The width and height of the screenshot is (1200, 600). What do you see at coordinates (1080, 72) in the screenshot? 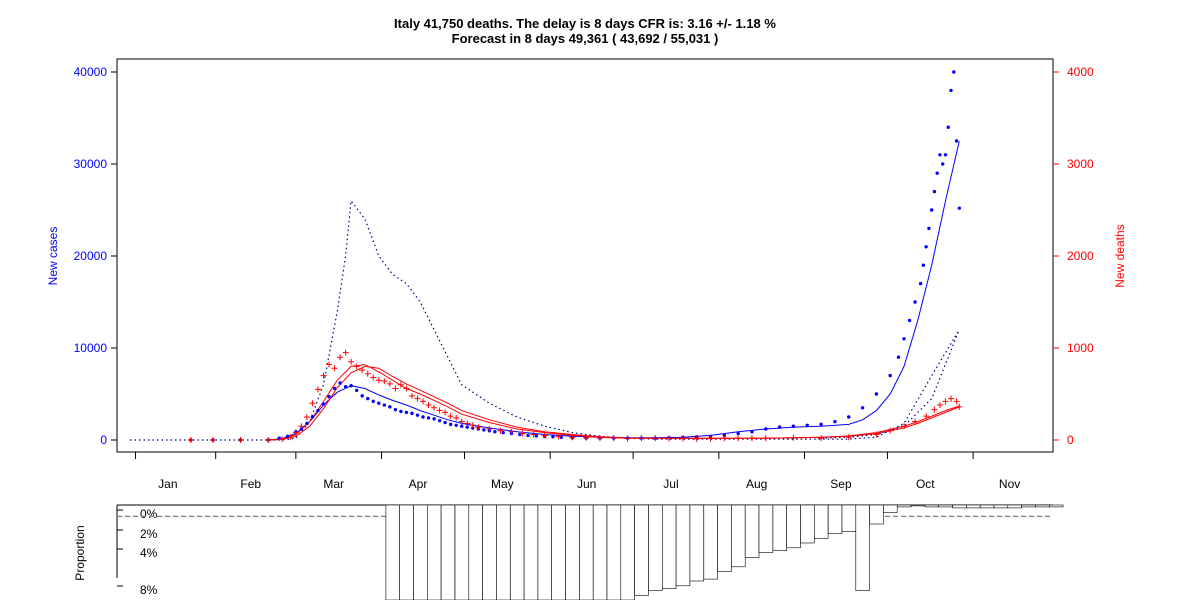
I see `y-tick-label-right: 4000` at bounding box center [1080, 72].